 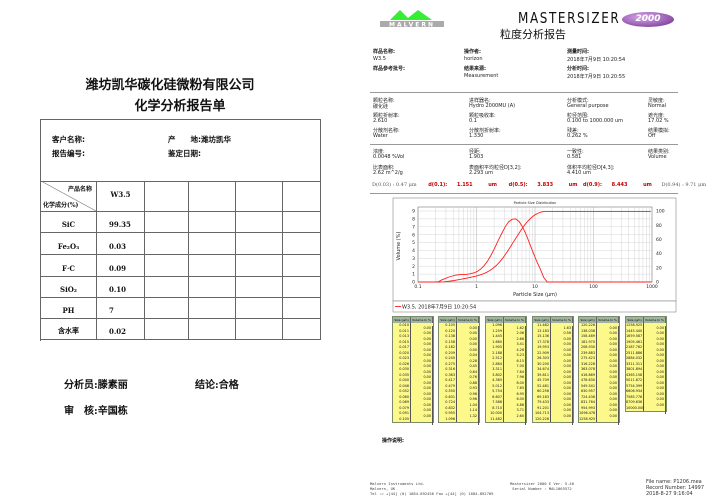 I want to click on table-row: 17.378 0.00, so click(x=553, y=343).